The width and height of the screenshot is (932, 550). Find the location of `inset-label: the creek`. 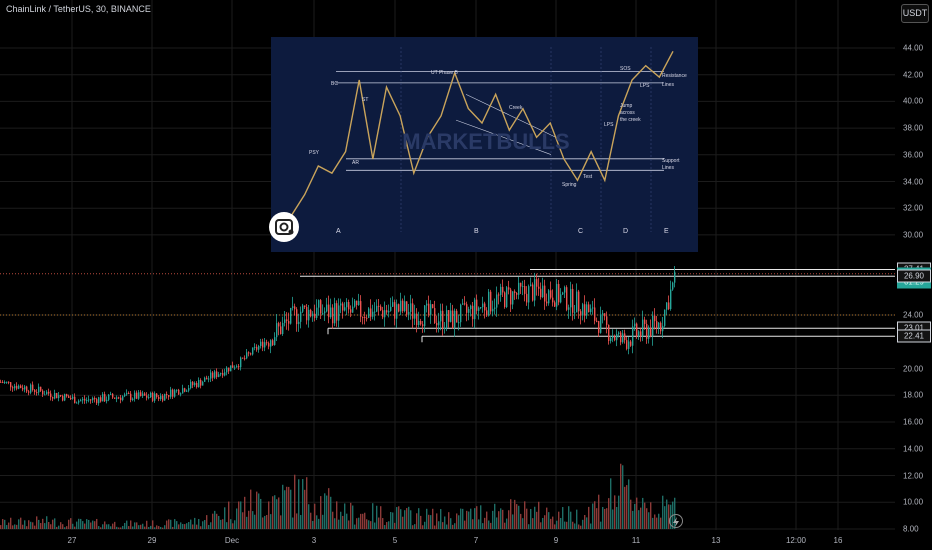

inset-label: the creek is located at coordinates (630, 120).